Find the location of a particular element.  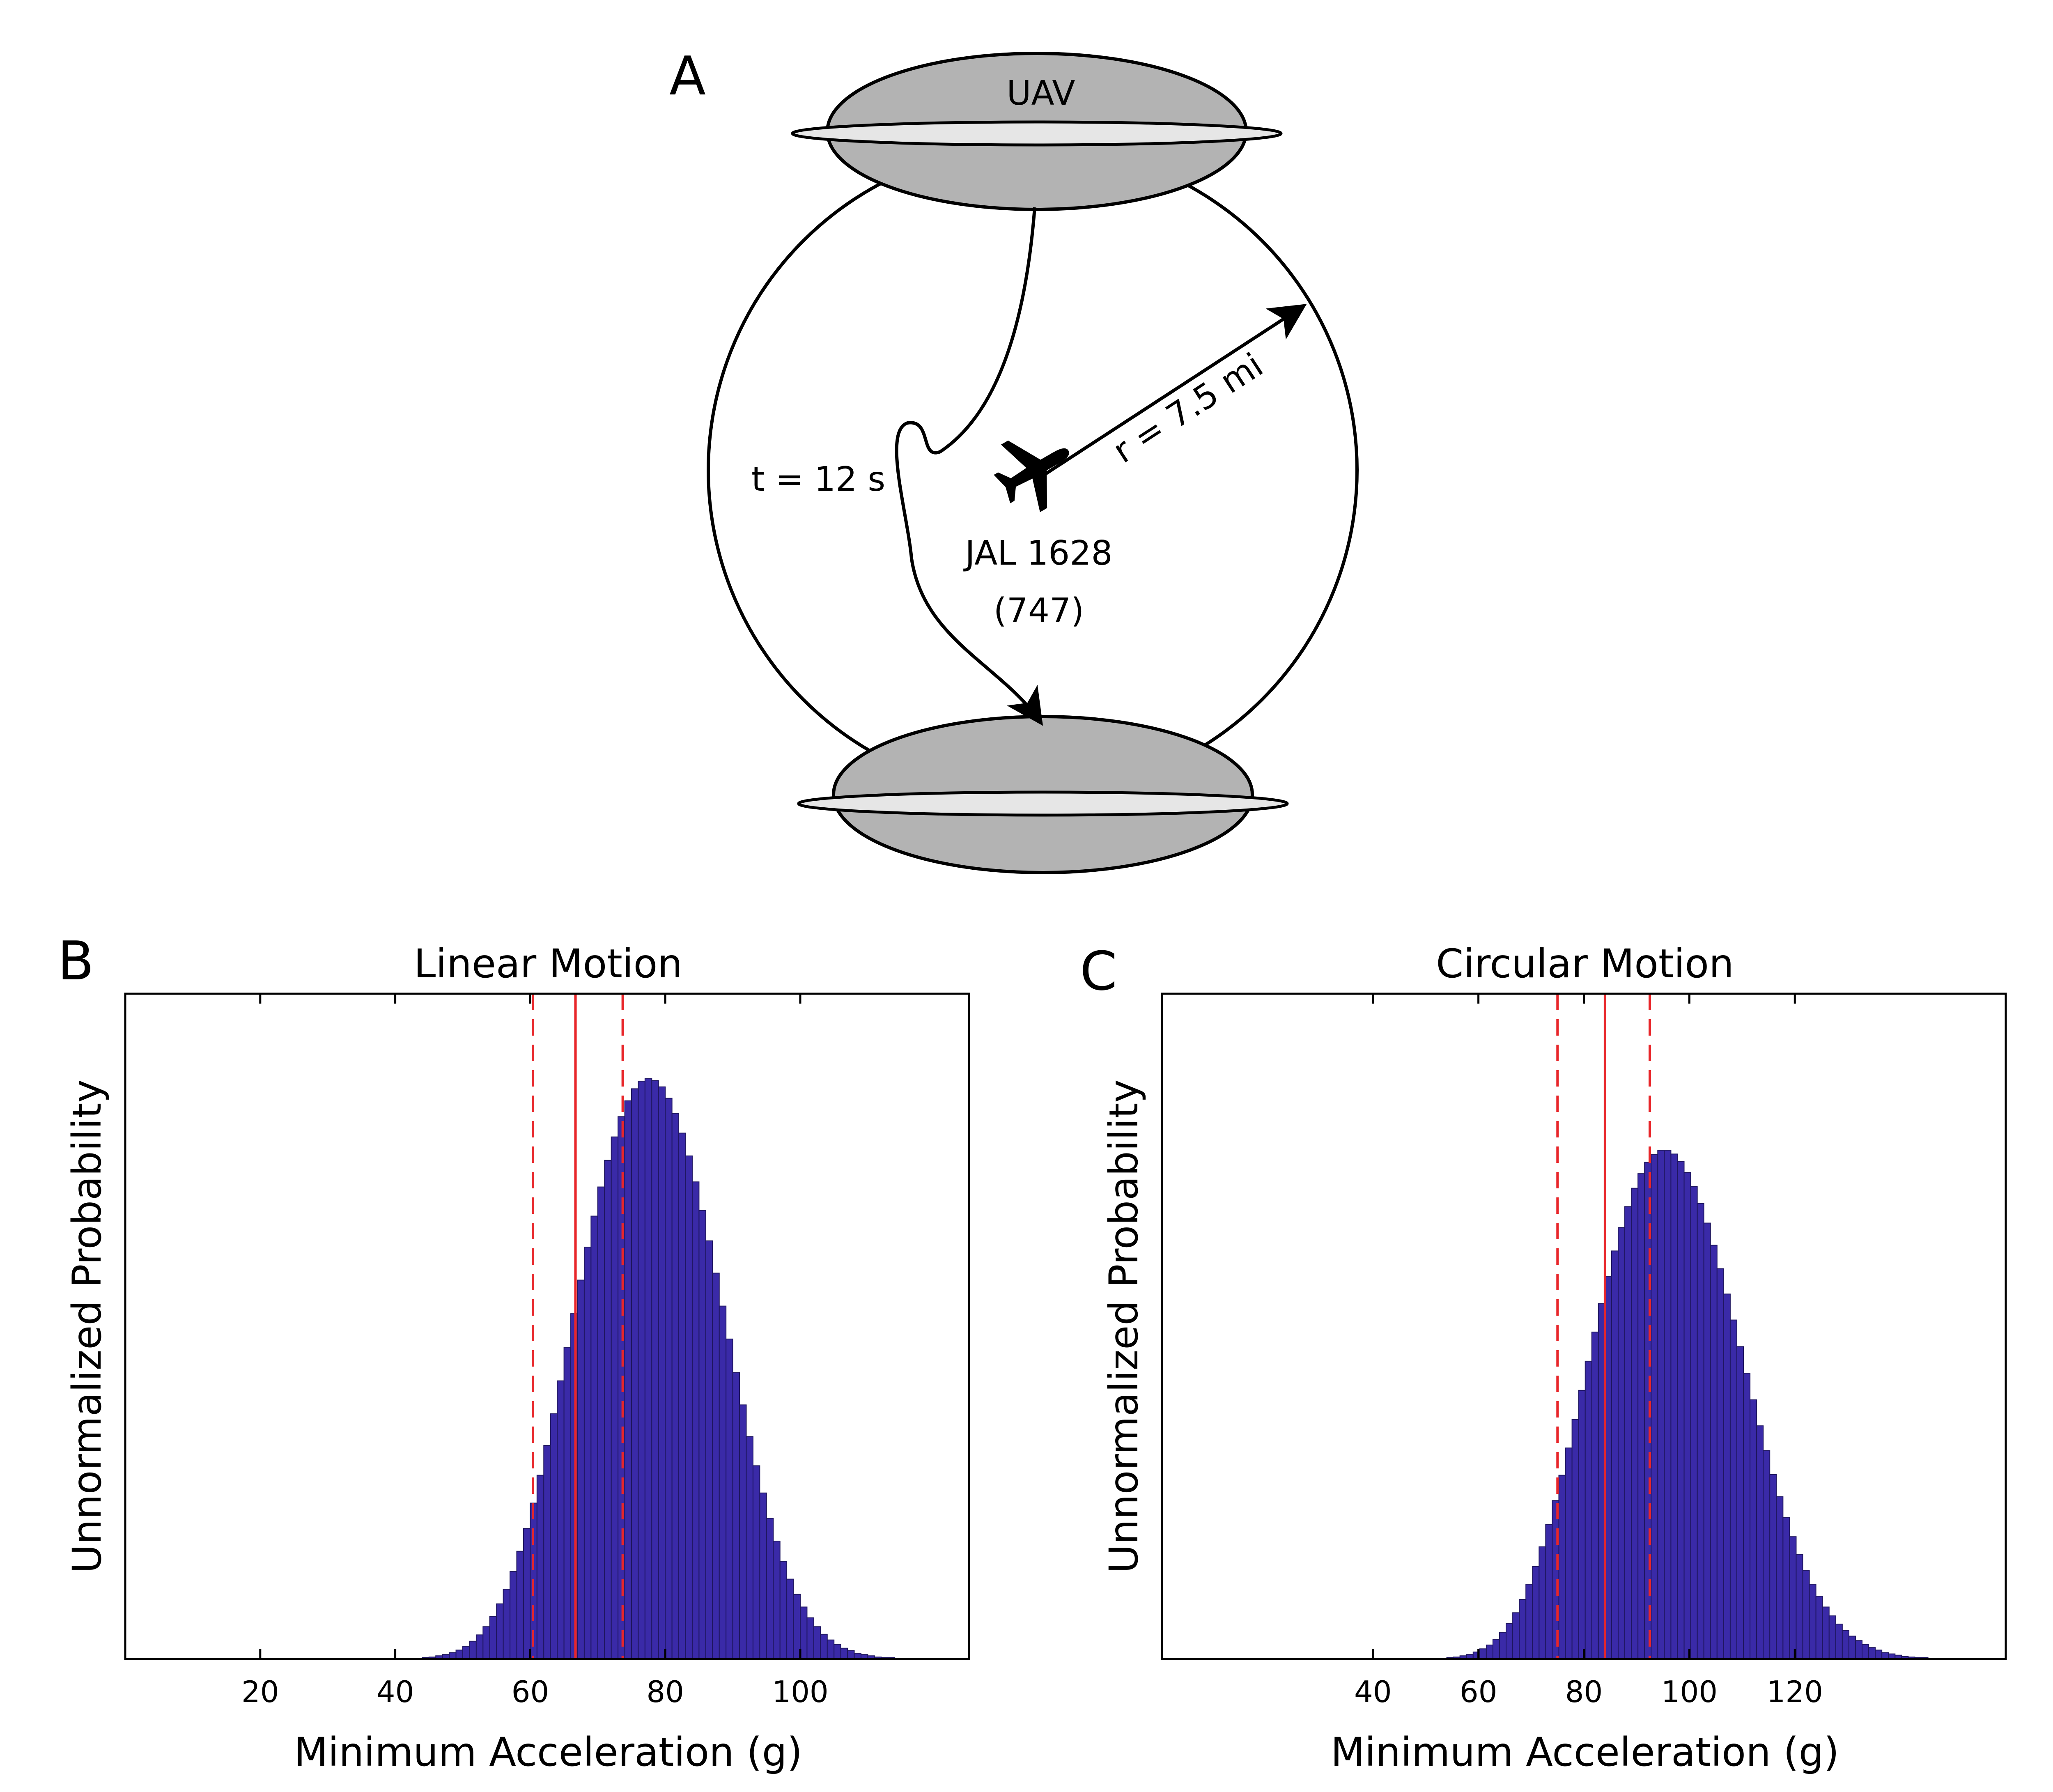

flight-label: JAL 1628 is located at coordinates (1037, 554).